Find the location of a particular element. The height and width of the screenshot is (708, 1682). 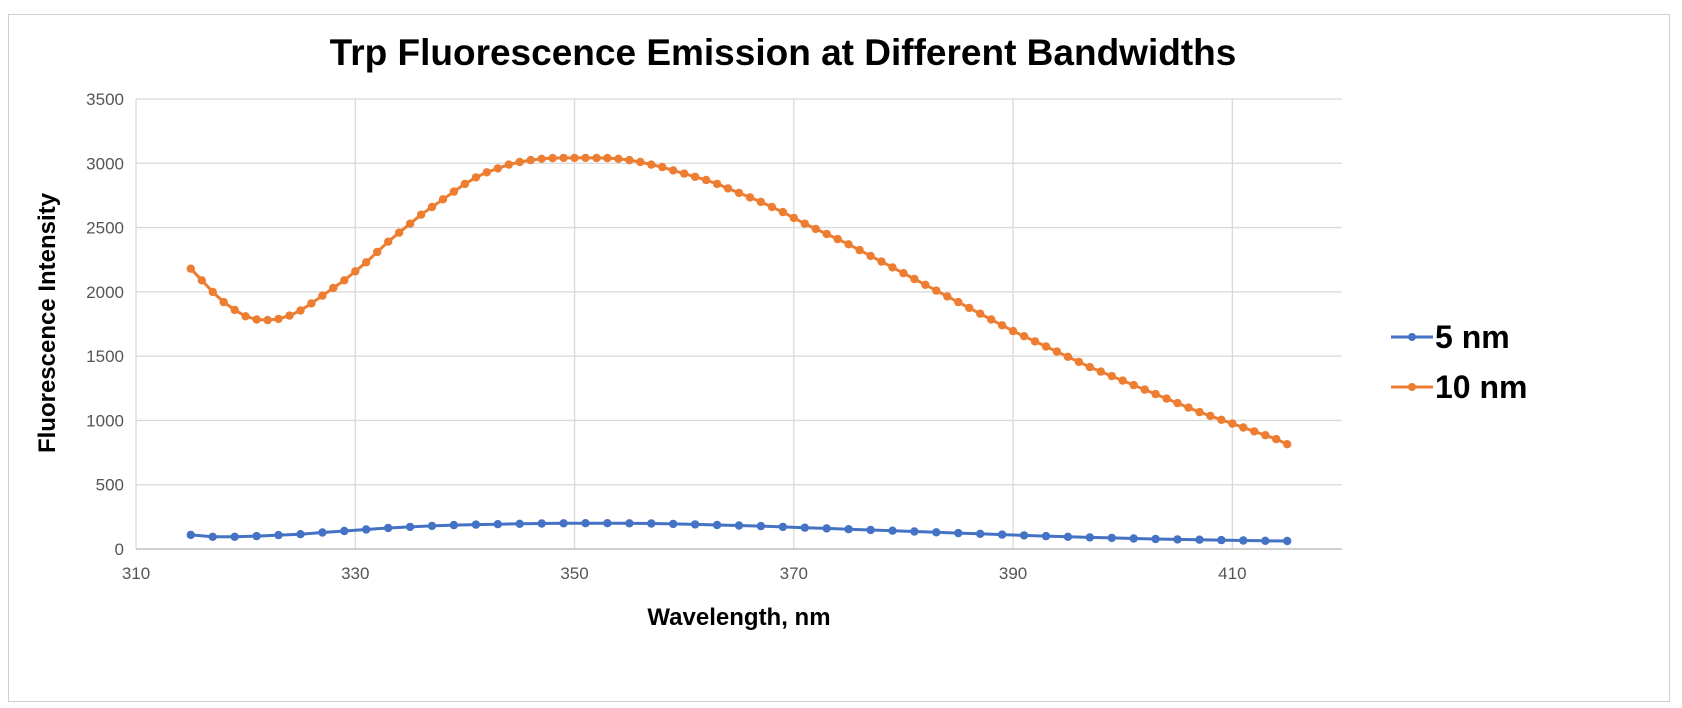

x-tick-label: 370 is located at coordinates (794, 573).